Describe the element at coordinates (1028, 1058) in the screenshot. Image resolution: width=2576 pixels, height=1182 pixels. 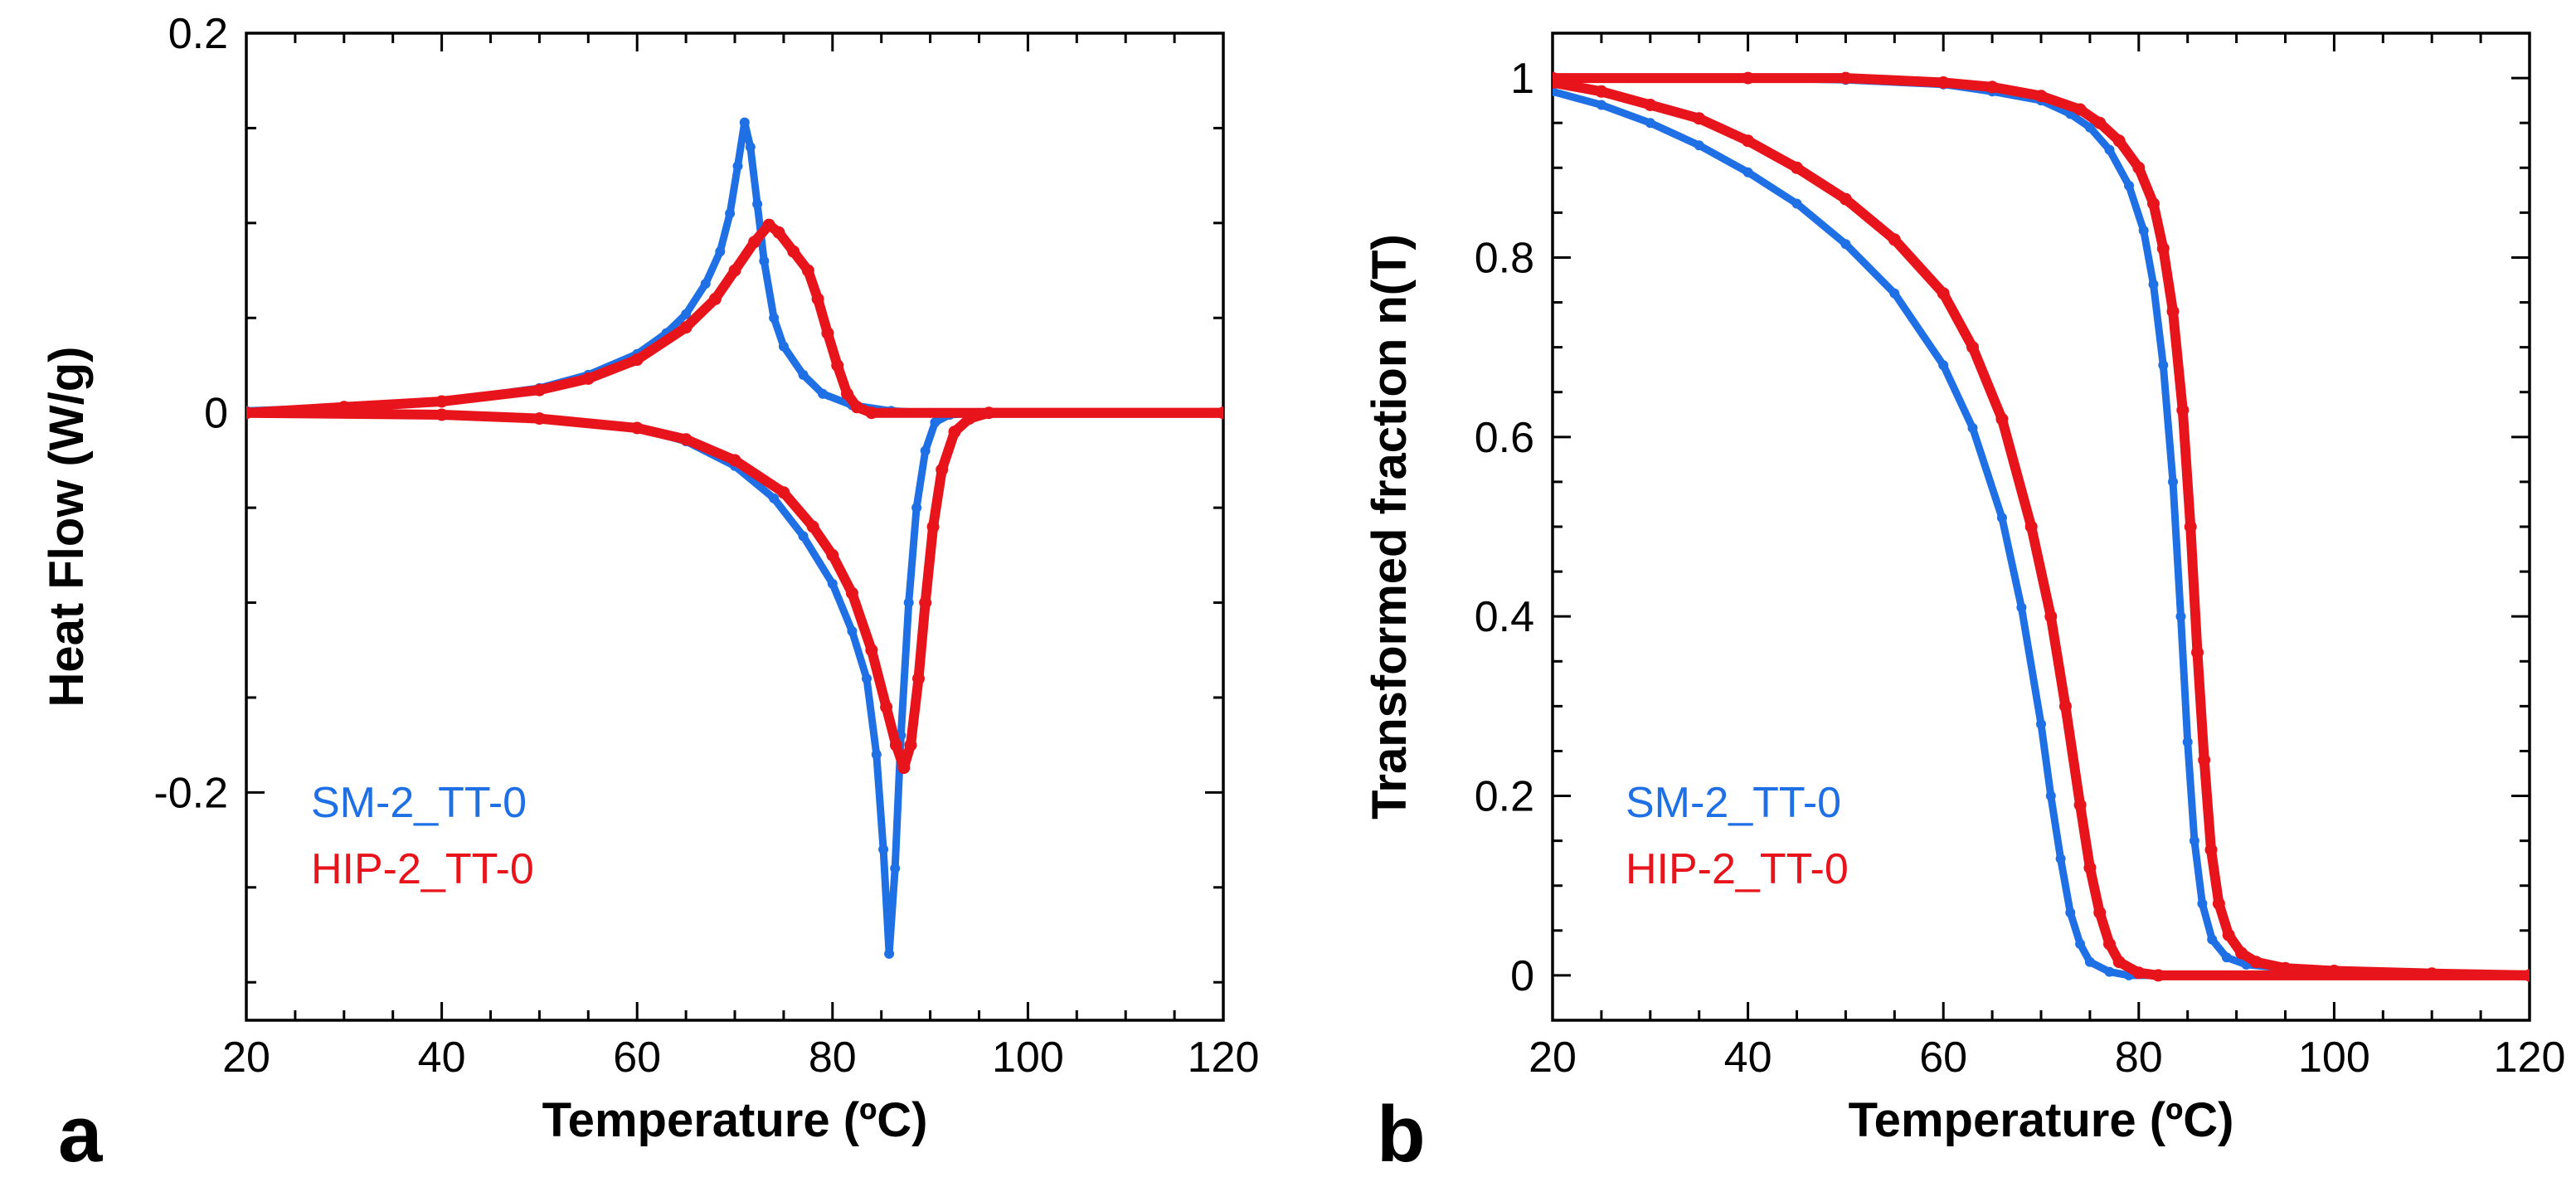
I see `x-tick-label: 100` at that location.